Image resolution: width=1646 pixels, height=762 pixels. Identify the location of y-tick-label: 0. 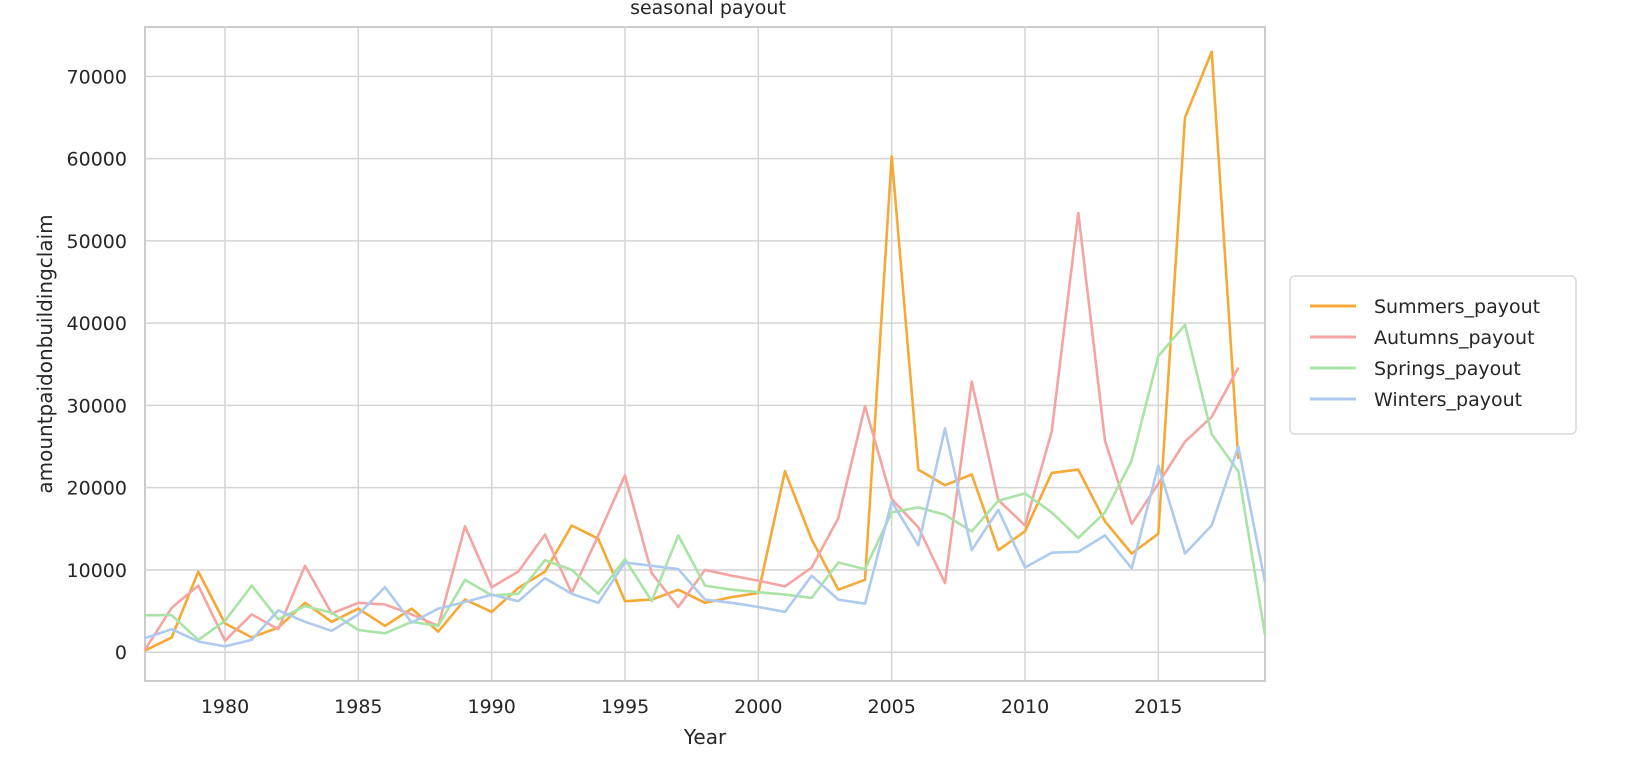
(121, 653).